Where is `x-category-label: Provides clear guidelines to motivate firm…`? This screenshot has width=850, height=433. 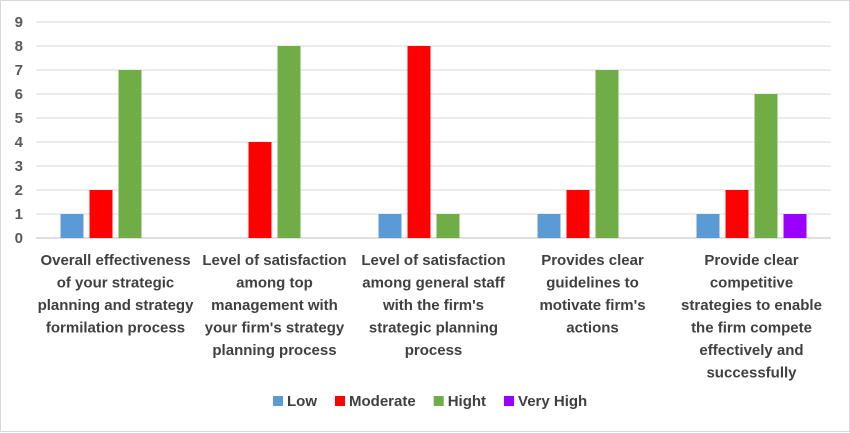
x-category-label: Provides clear guidelines to motivate firm… is located at coordinates (592, 294).